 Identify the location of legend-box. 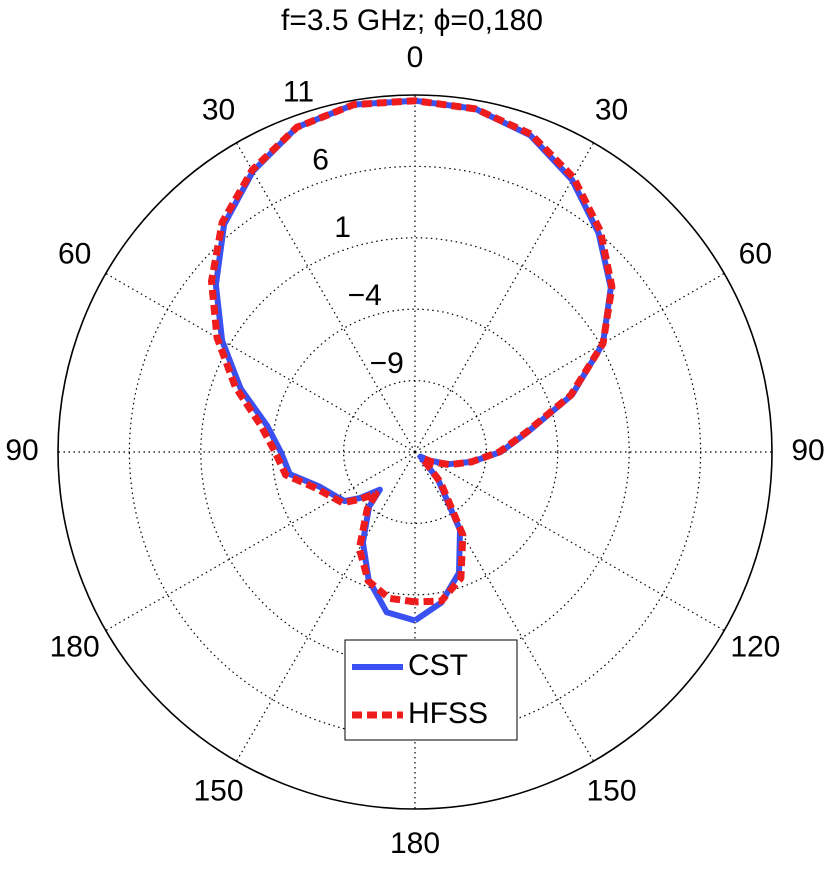
(431, 690).